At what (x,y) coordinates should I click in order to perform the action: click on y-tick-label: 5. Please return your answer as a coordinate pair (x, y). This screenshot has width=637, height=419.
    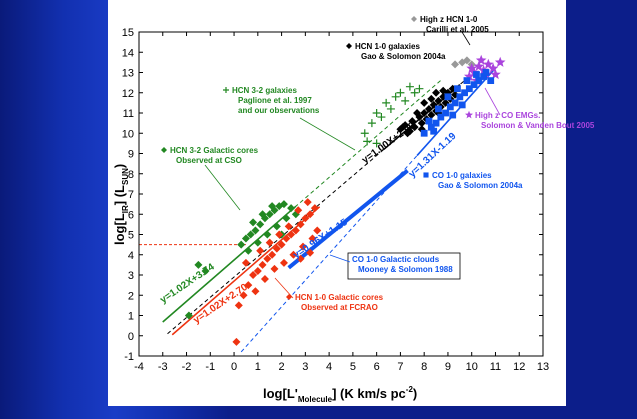
    Looking at the image, I should click on (131, 236).